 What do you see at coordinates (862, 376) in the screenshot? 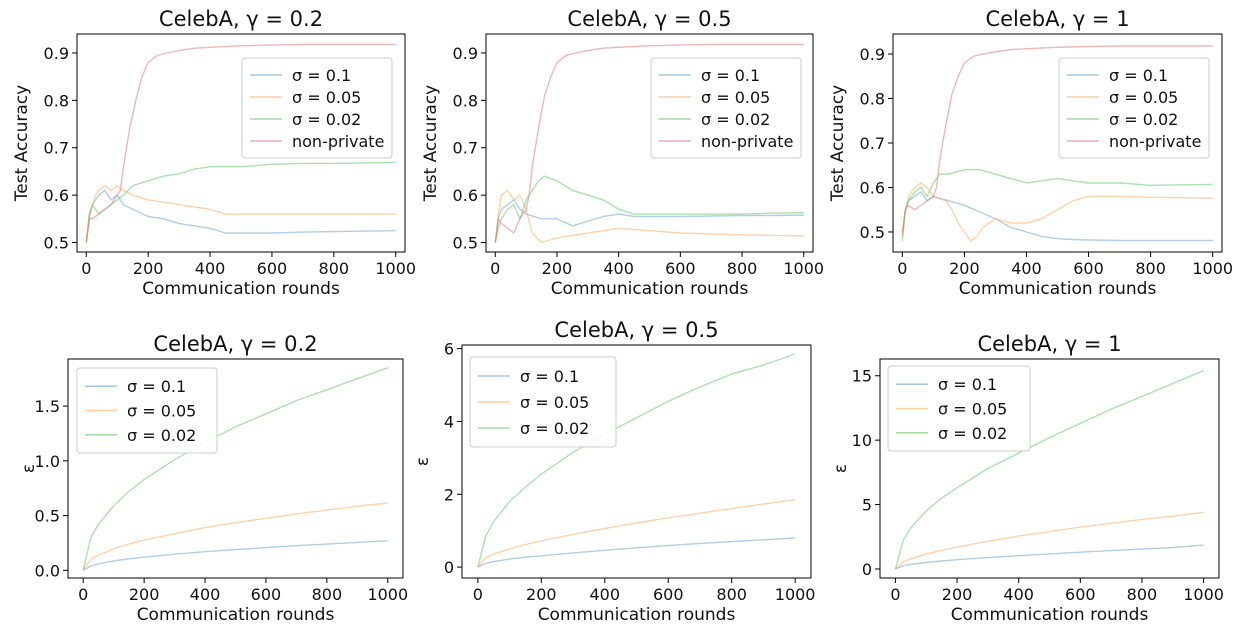
I see `y-tick-label: 15` at bounding box center [862, 376].